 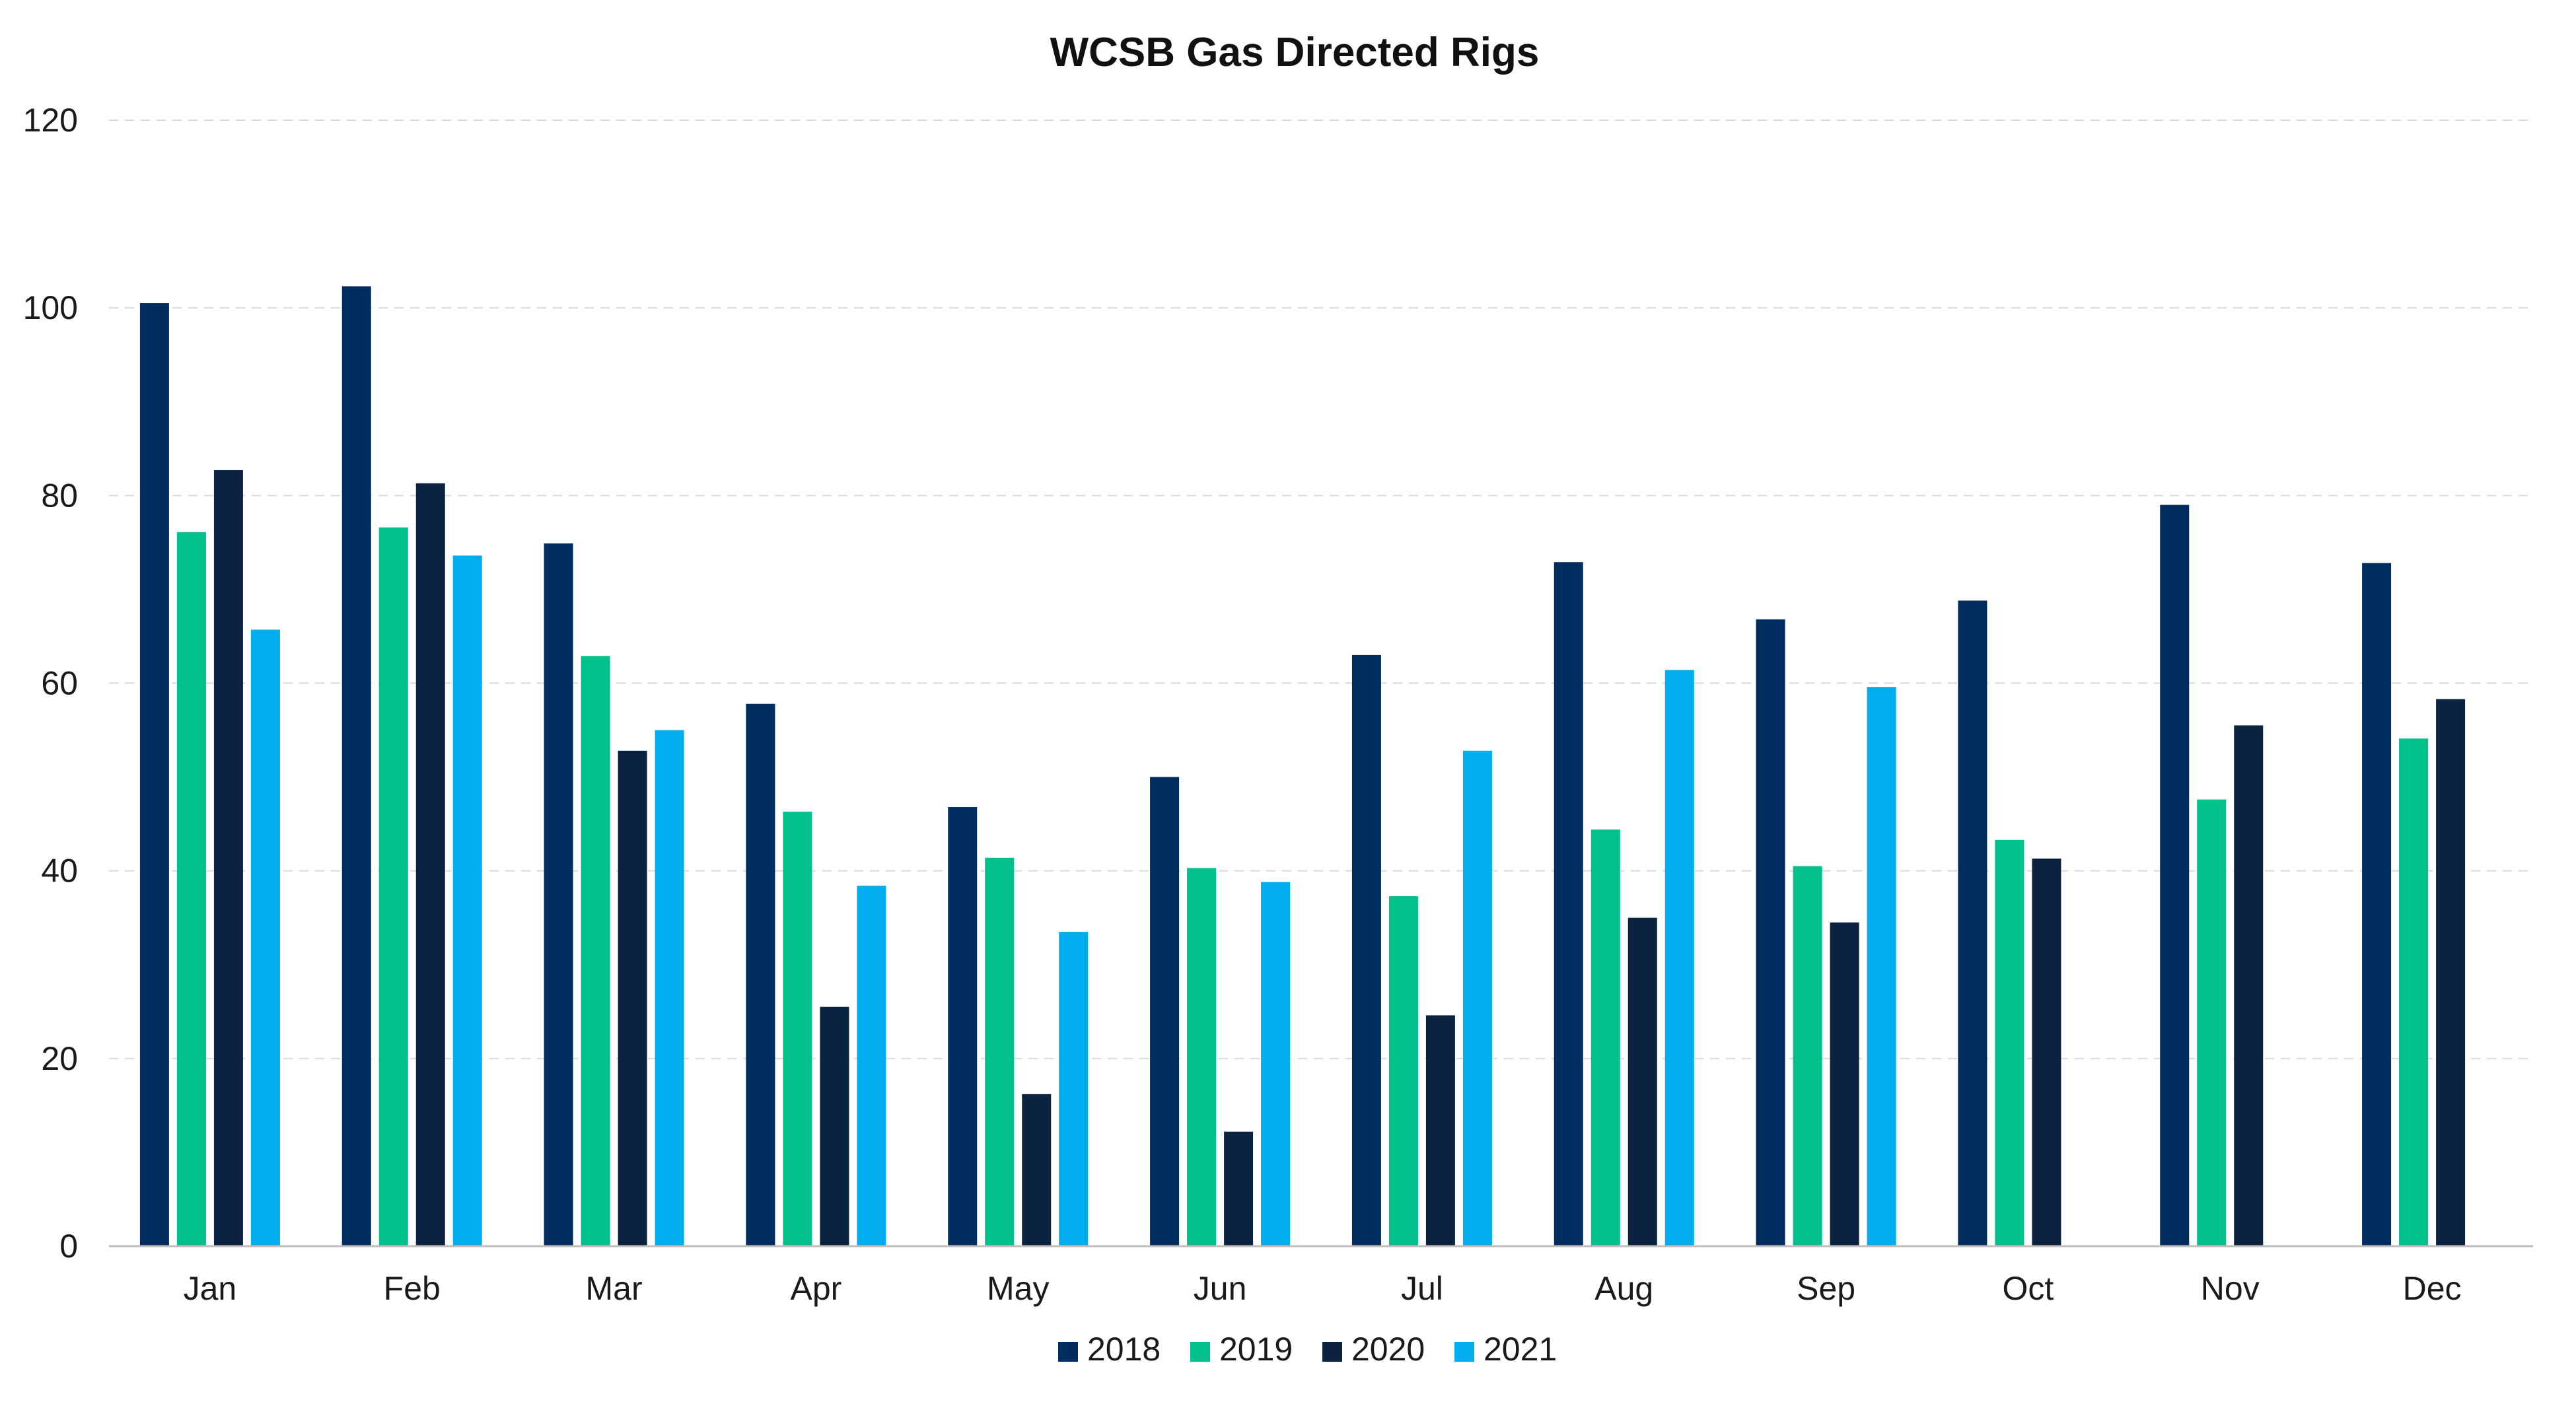 I want to click on bar-2018-aug, so click(x=1569, y=904).